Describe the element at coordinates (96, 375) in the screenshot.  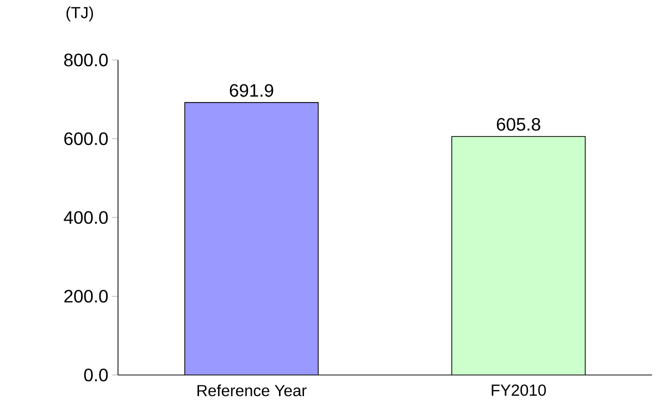
I see `y-tick-label: 0.0` at that location.